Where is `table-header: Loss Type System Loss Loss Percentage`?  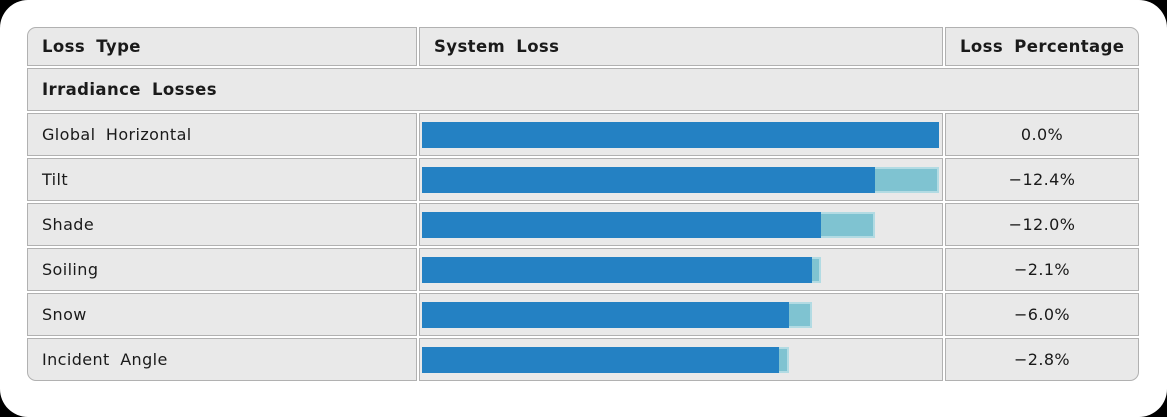
table-header: Loss Type System Loss Loss Percentage is located at coordinates (583, 46).